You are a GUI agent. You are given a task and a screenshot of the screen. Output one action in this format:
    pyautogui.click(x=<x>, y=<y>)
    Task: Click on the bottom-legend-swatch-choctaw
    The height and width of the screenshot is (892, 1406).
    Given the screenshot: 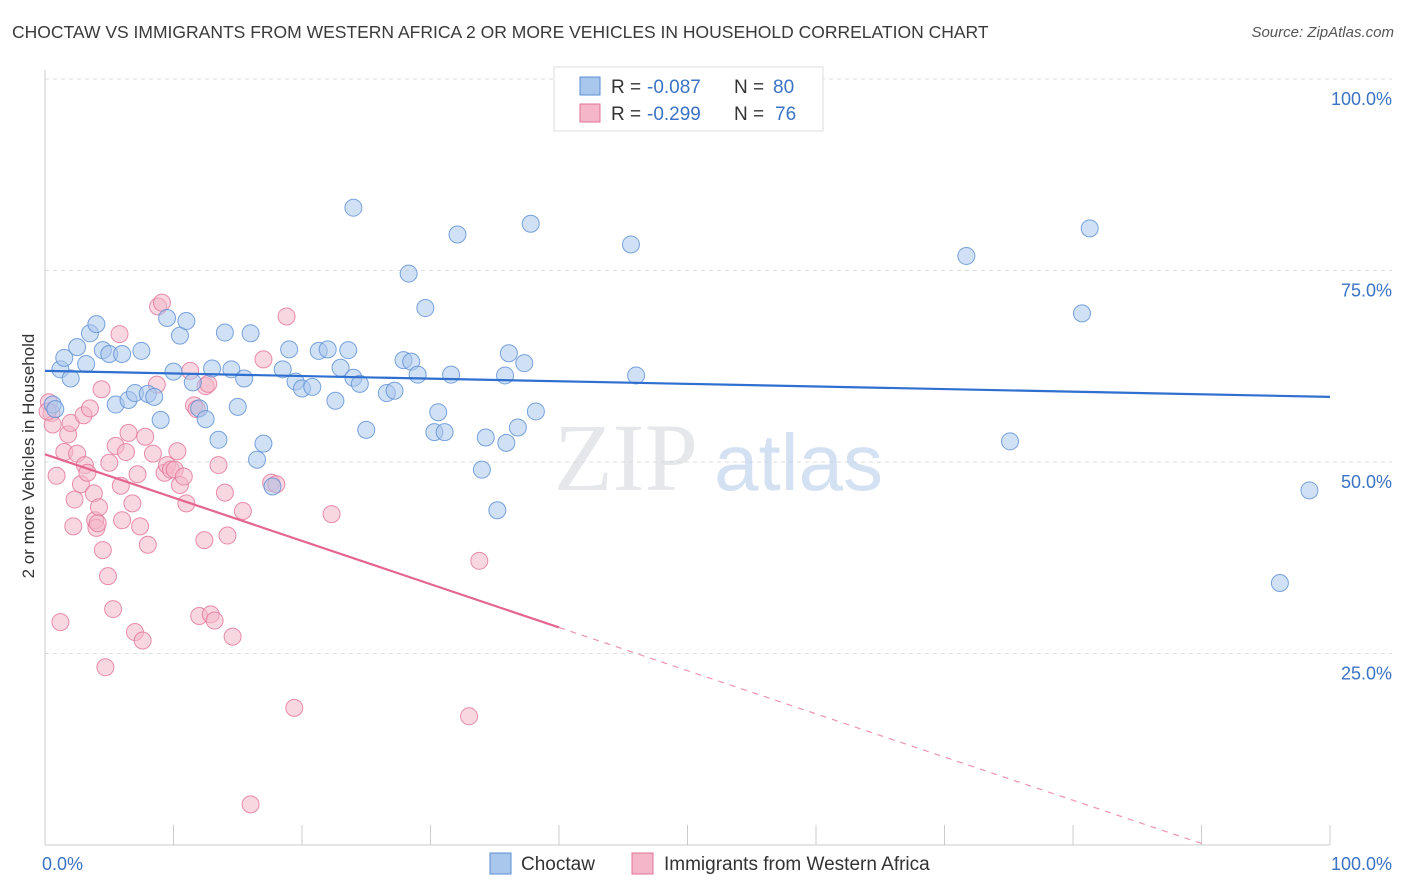 What is the action you would take?
    pyautogui.click(x=500, y=863)
    